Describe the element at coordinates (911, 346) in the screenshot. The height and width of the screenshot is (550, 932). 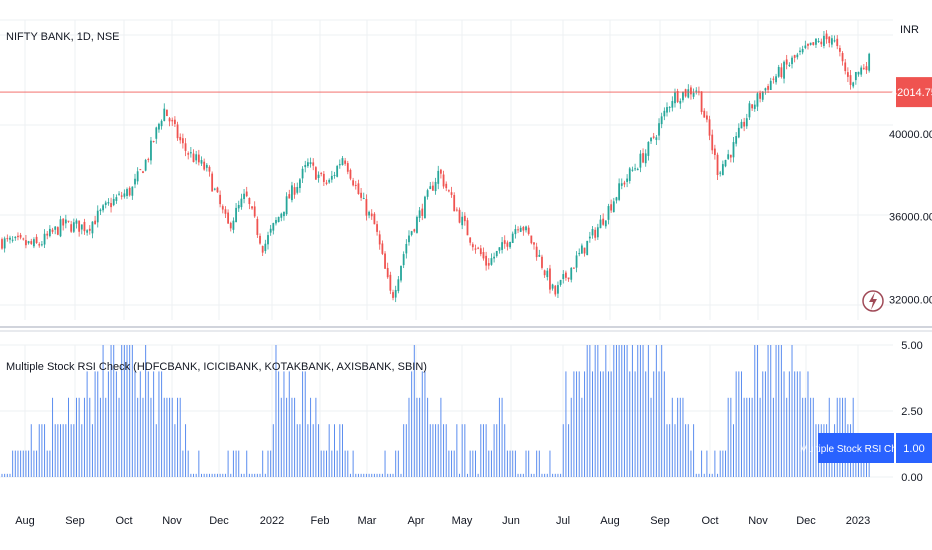
I see `rsi-tick-label: 5.00` at that location.